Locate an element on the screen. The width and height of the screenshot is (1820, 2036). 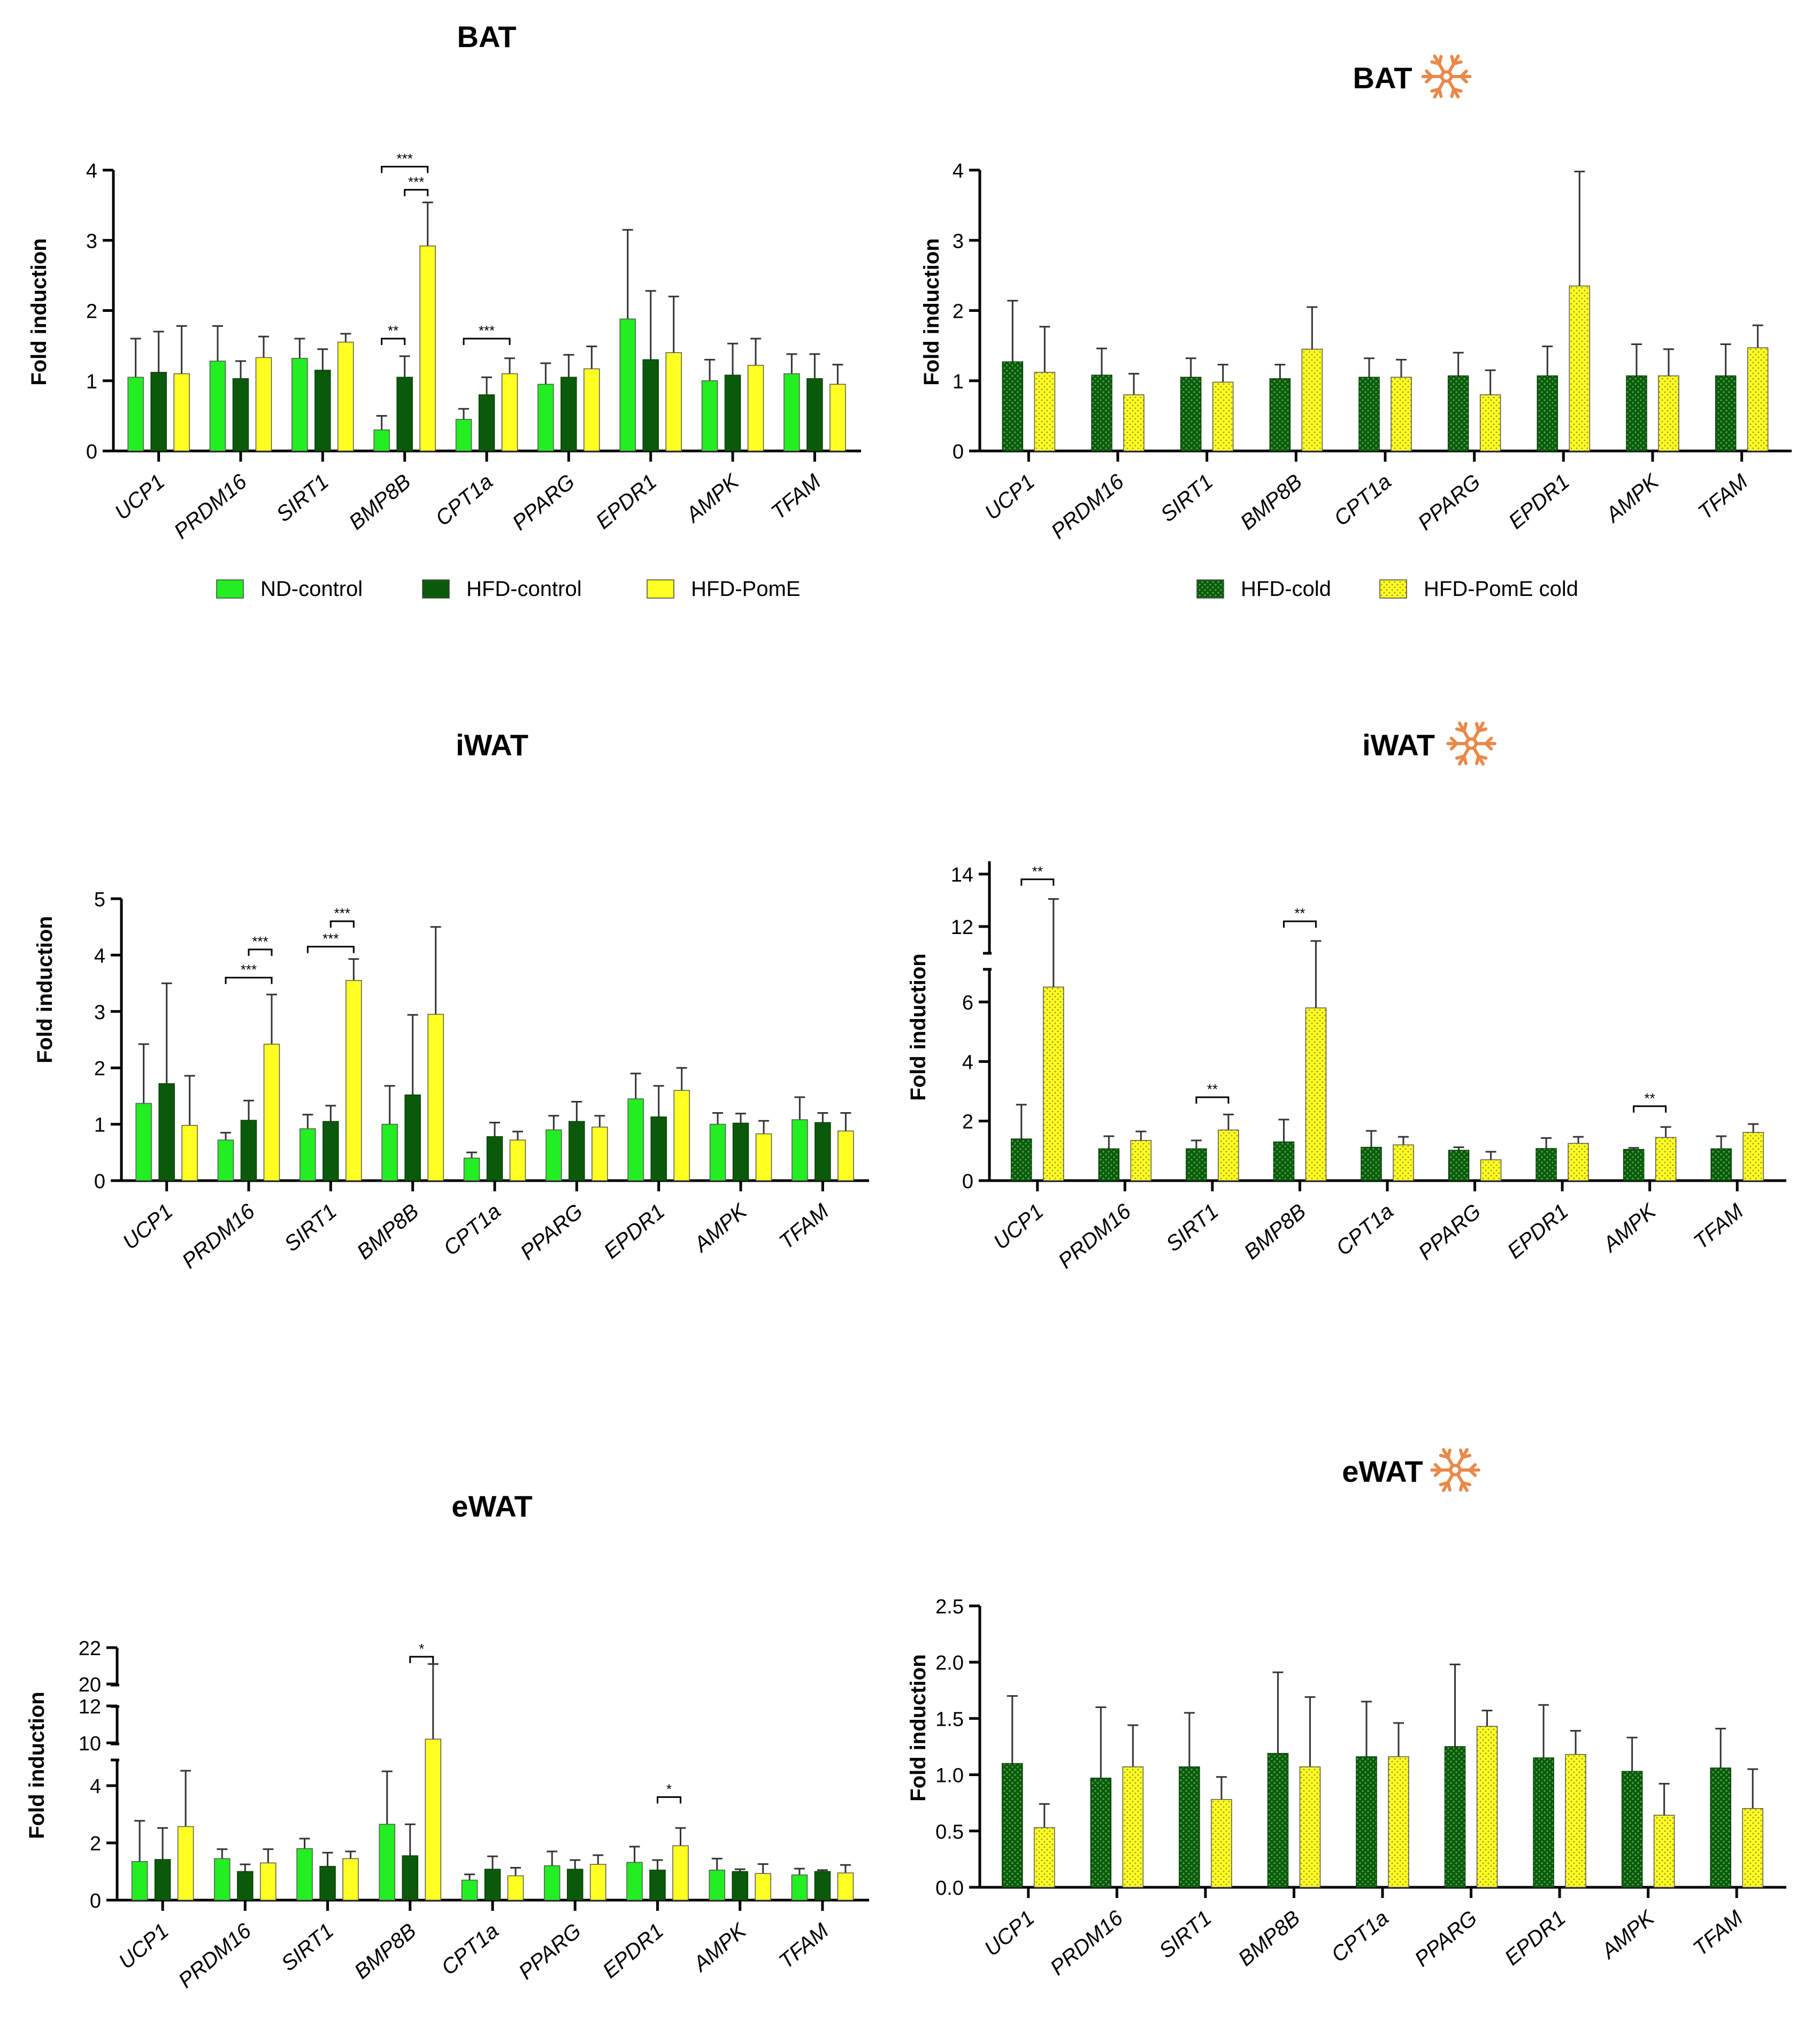
significance-label: * is located at coordinates (669, 1789).